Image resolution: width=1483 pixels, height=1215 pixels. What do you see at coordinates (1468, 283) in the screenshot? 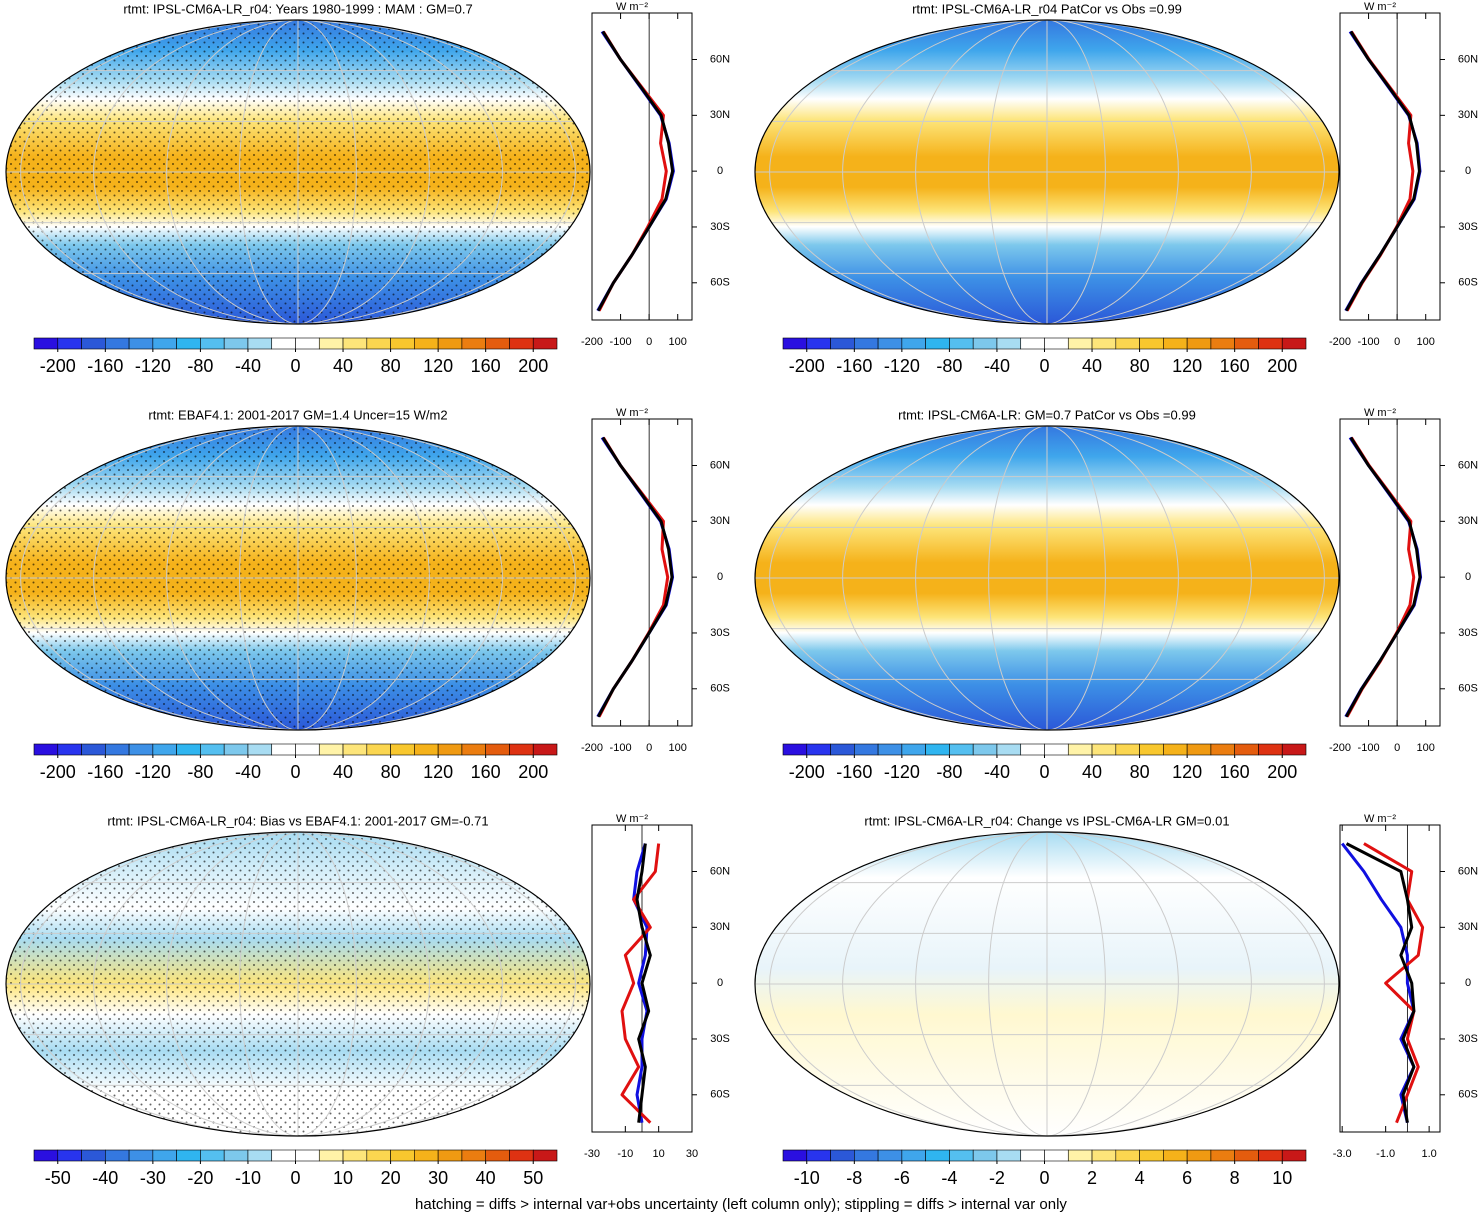
I see `y-tick-label: 60S` at bounding box center [1468, 283].